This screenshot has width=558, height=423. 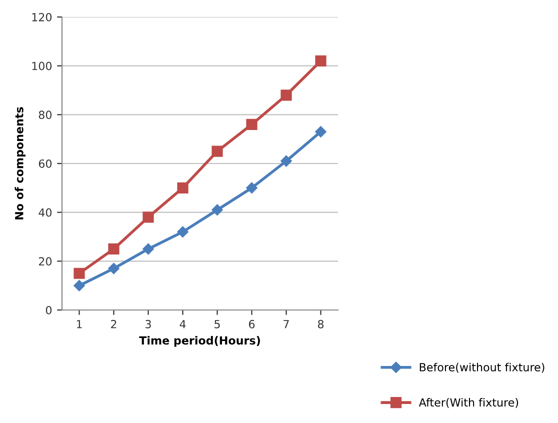 I want to click on x-tick-label: 8, so click(x=321, y=324).